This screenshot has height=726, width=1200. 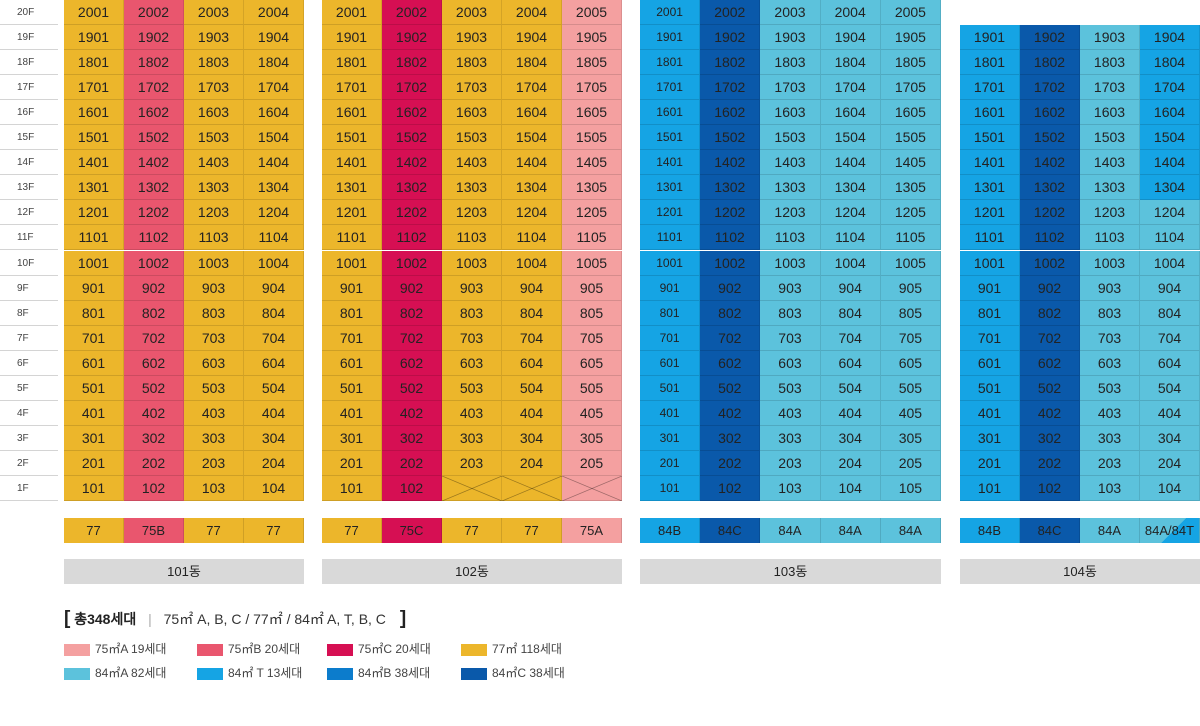 What do you see at coordinates (1110, 188) in the screenshot?
I see `unit-cell: 1303` at bounding box center [1110, 188].